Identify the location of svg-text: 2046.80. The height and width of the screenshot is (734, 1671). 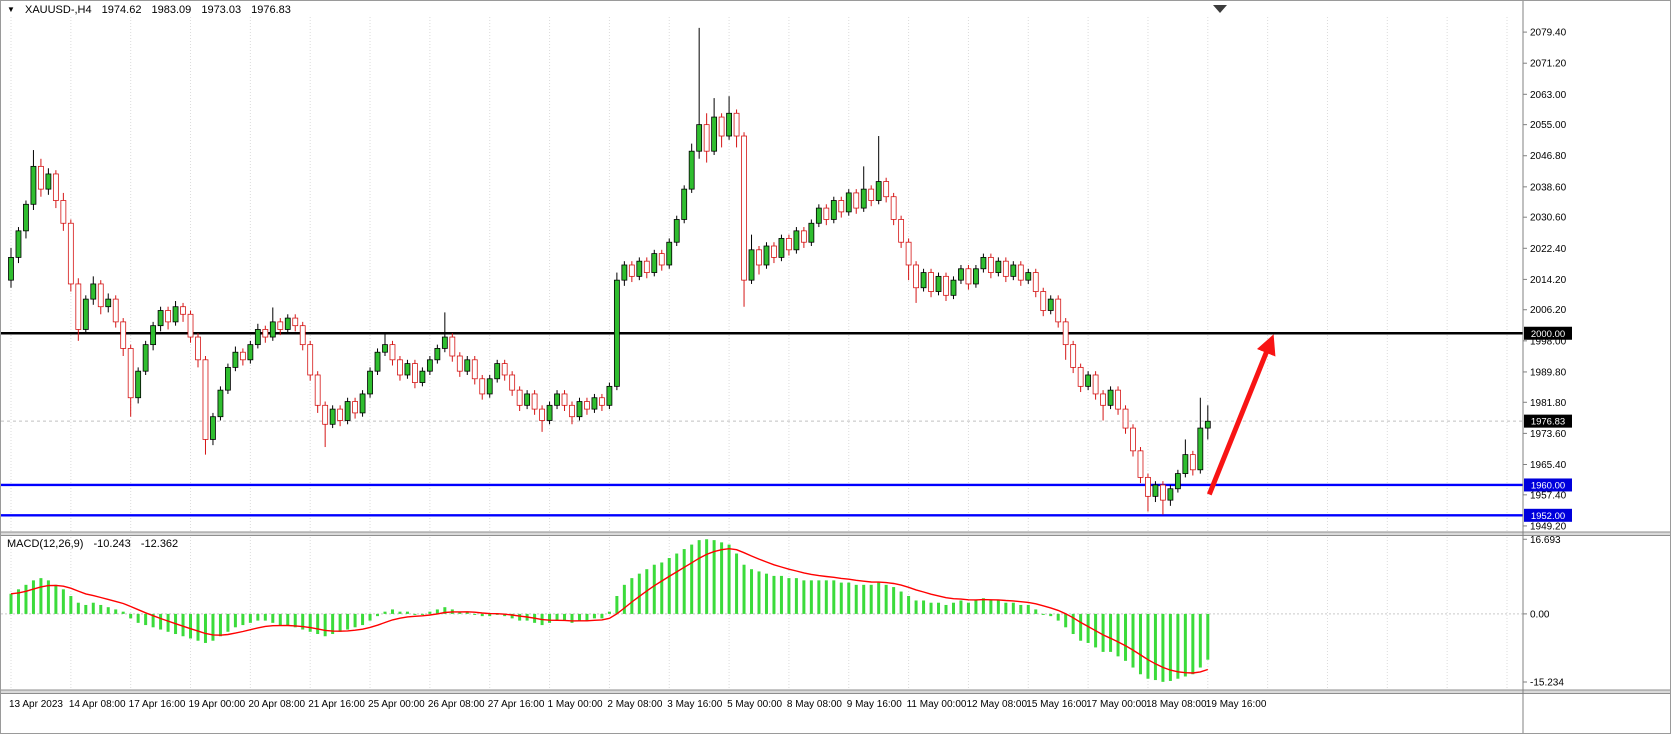
(1548, 156).